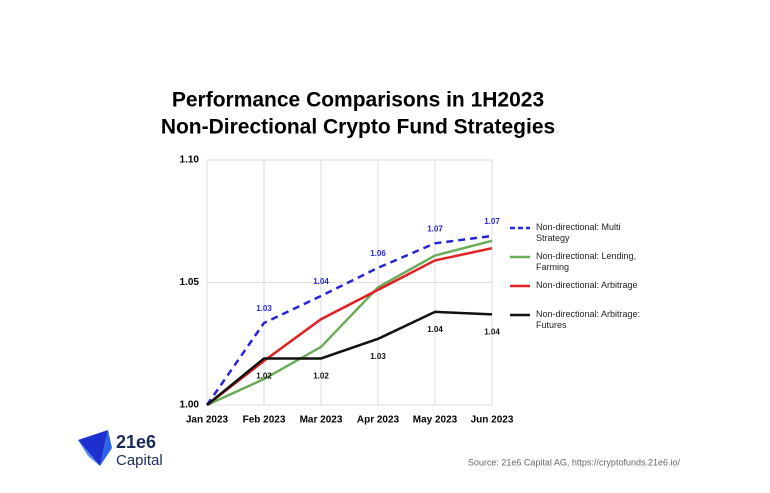 This screenshot has width=770, height=493. I want to click on chart-title: Performance Comparisons in 1H2023, so click(358, 100).